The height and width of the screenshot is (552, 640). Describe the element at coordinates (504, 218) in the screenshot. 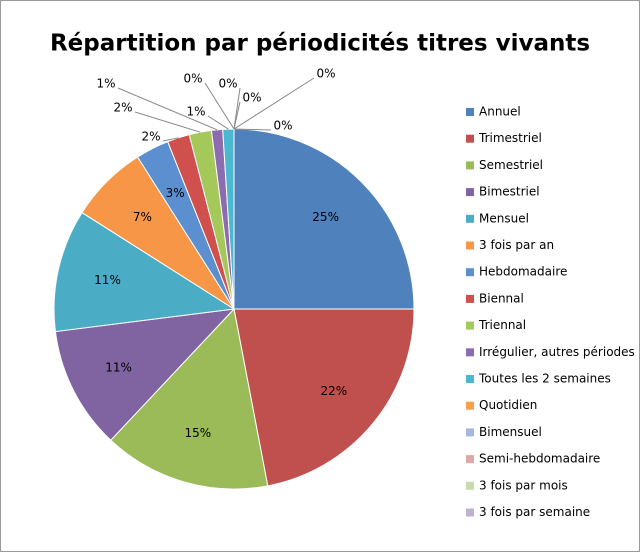

I see `legend-label: Mensuel` at that location.